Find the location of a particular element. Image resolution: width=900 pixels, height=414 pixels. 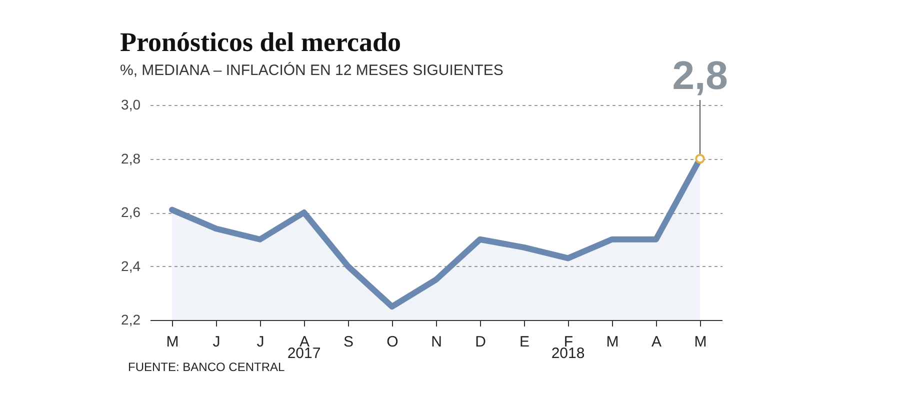

annotation: 2,8 is located at coordinates (700, 76).